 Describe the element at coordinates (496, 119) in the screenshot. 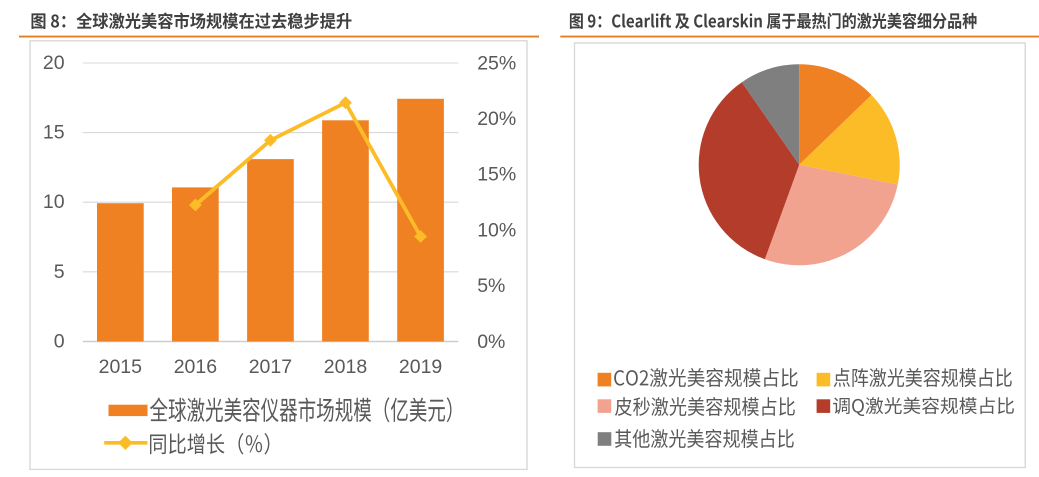

I see `svg-text: 20%` at that location.